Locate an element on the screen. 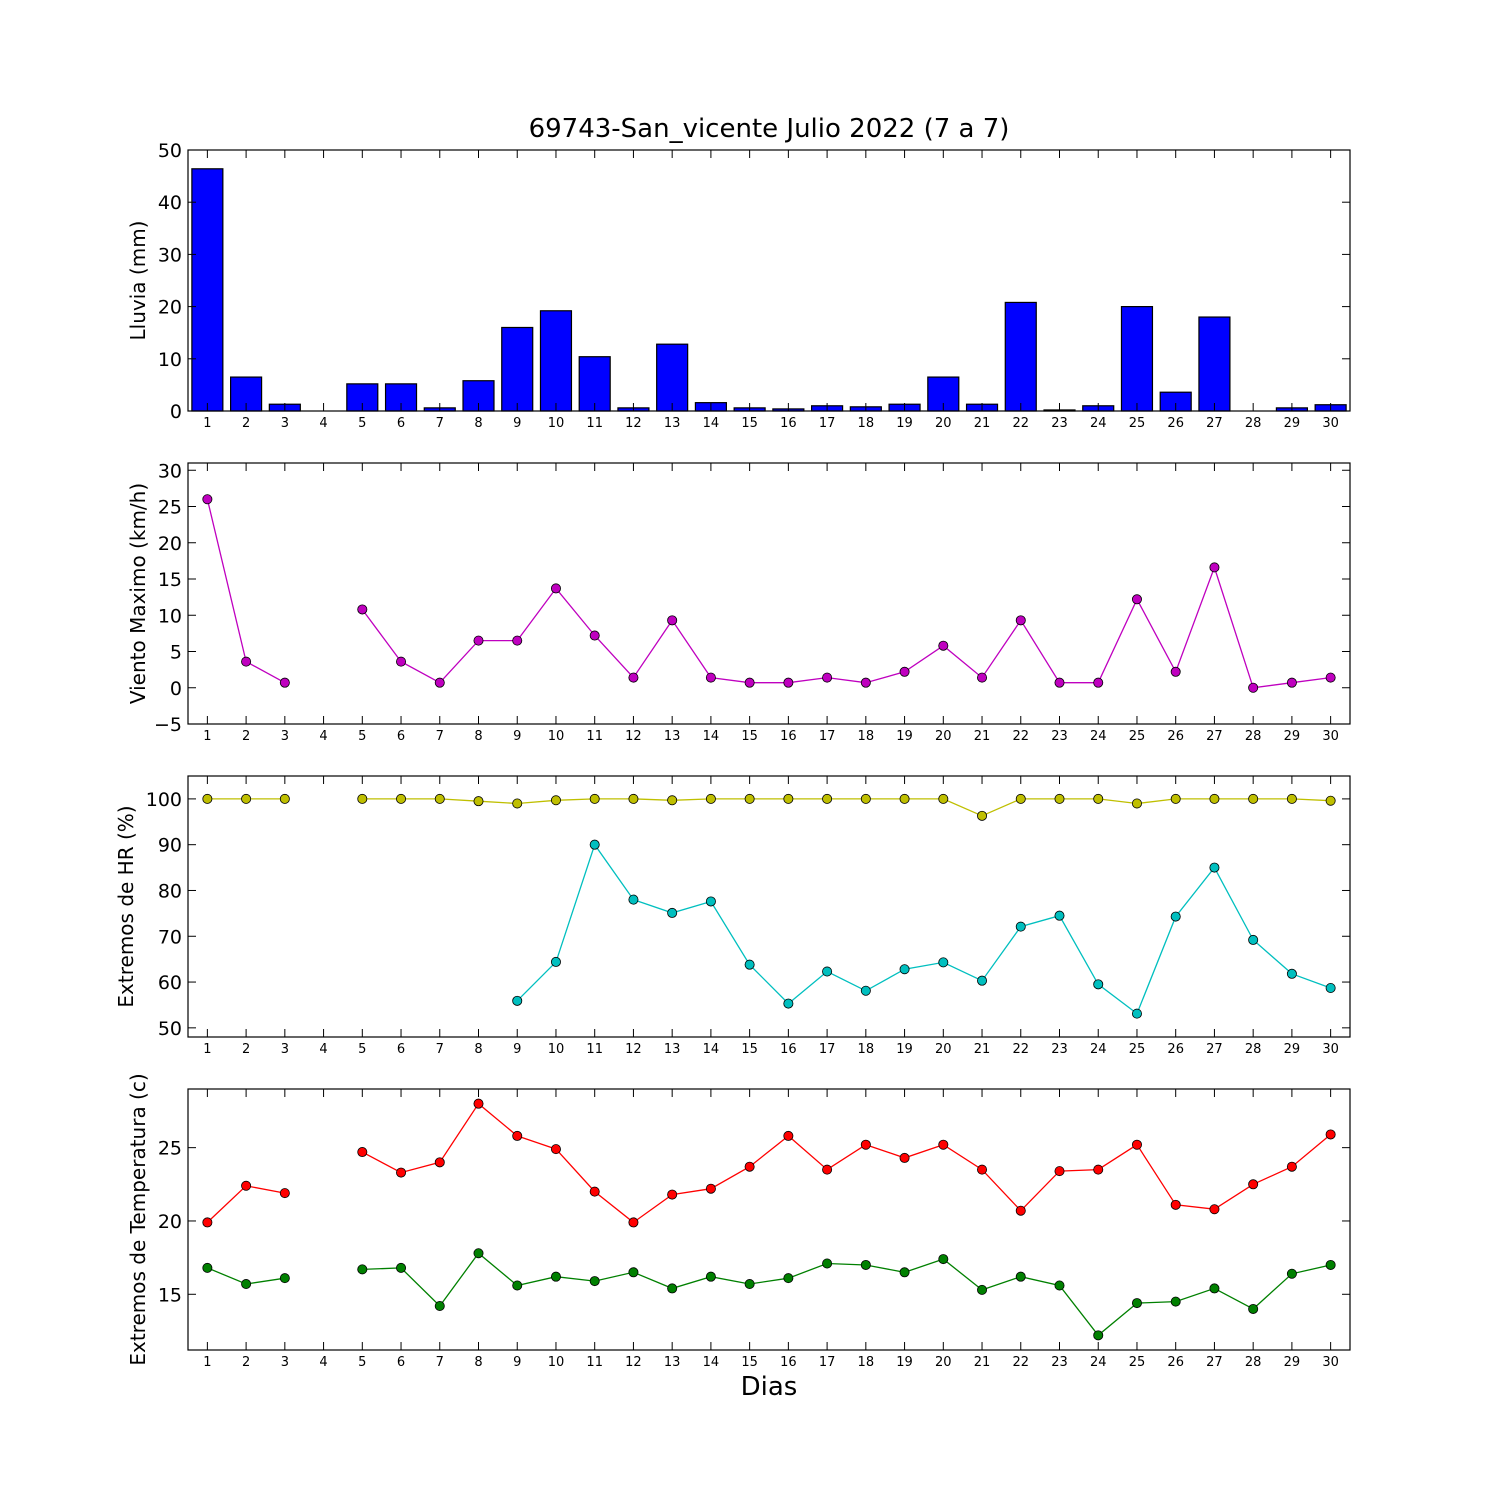 Image resolution: width=1500 pixels, height=1500 pixels. y-axis-label: Extremos de Temperatura (c) is located at coordinates (138, 1219).